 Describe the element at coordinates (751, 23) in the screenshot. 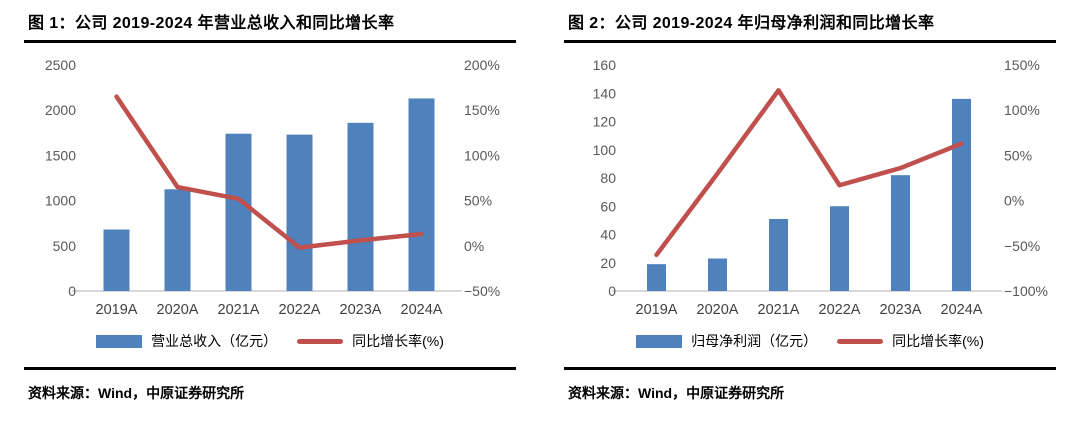

I see `figure-title: 图 2：公司 2019-2024 年归母净利润和同比增长率` at that location.